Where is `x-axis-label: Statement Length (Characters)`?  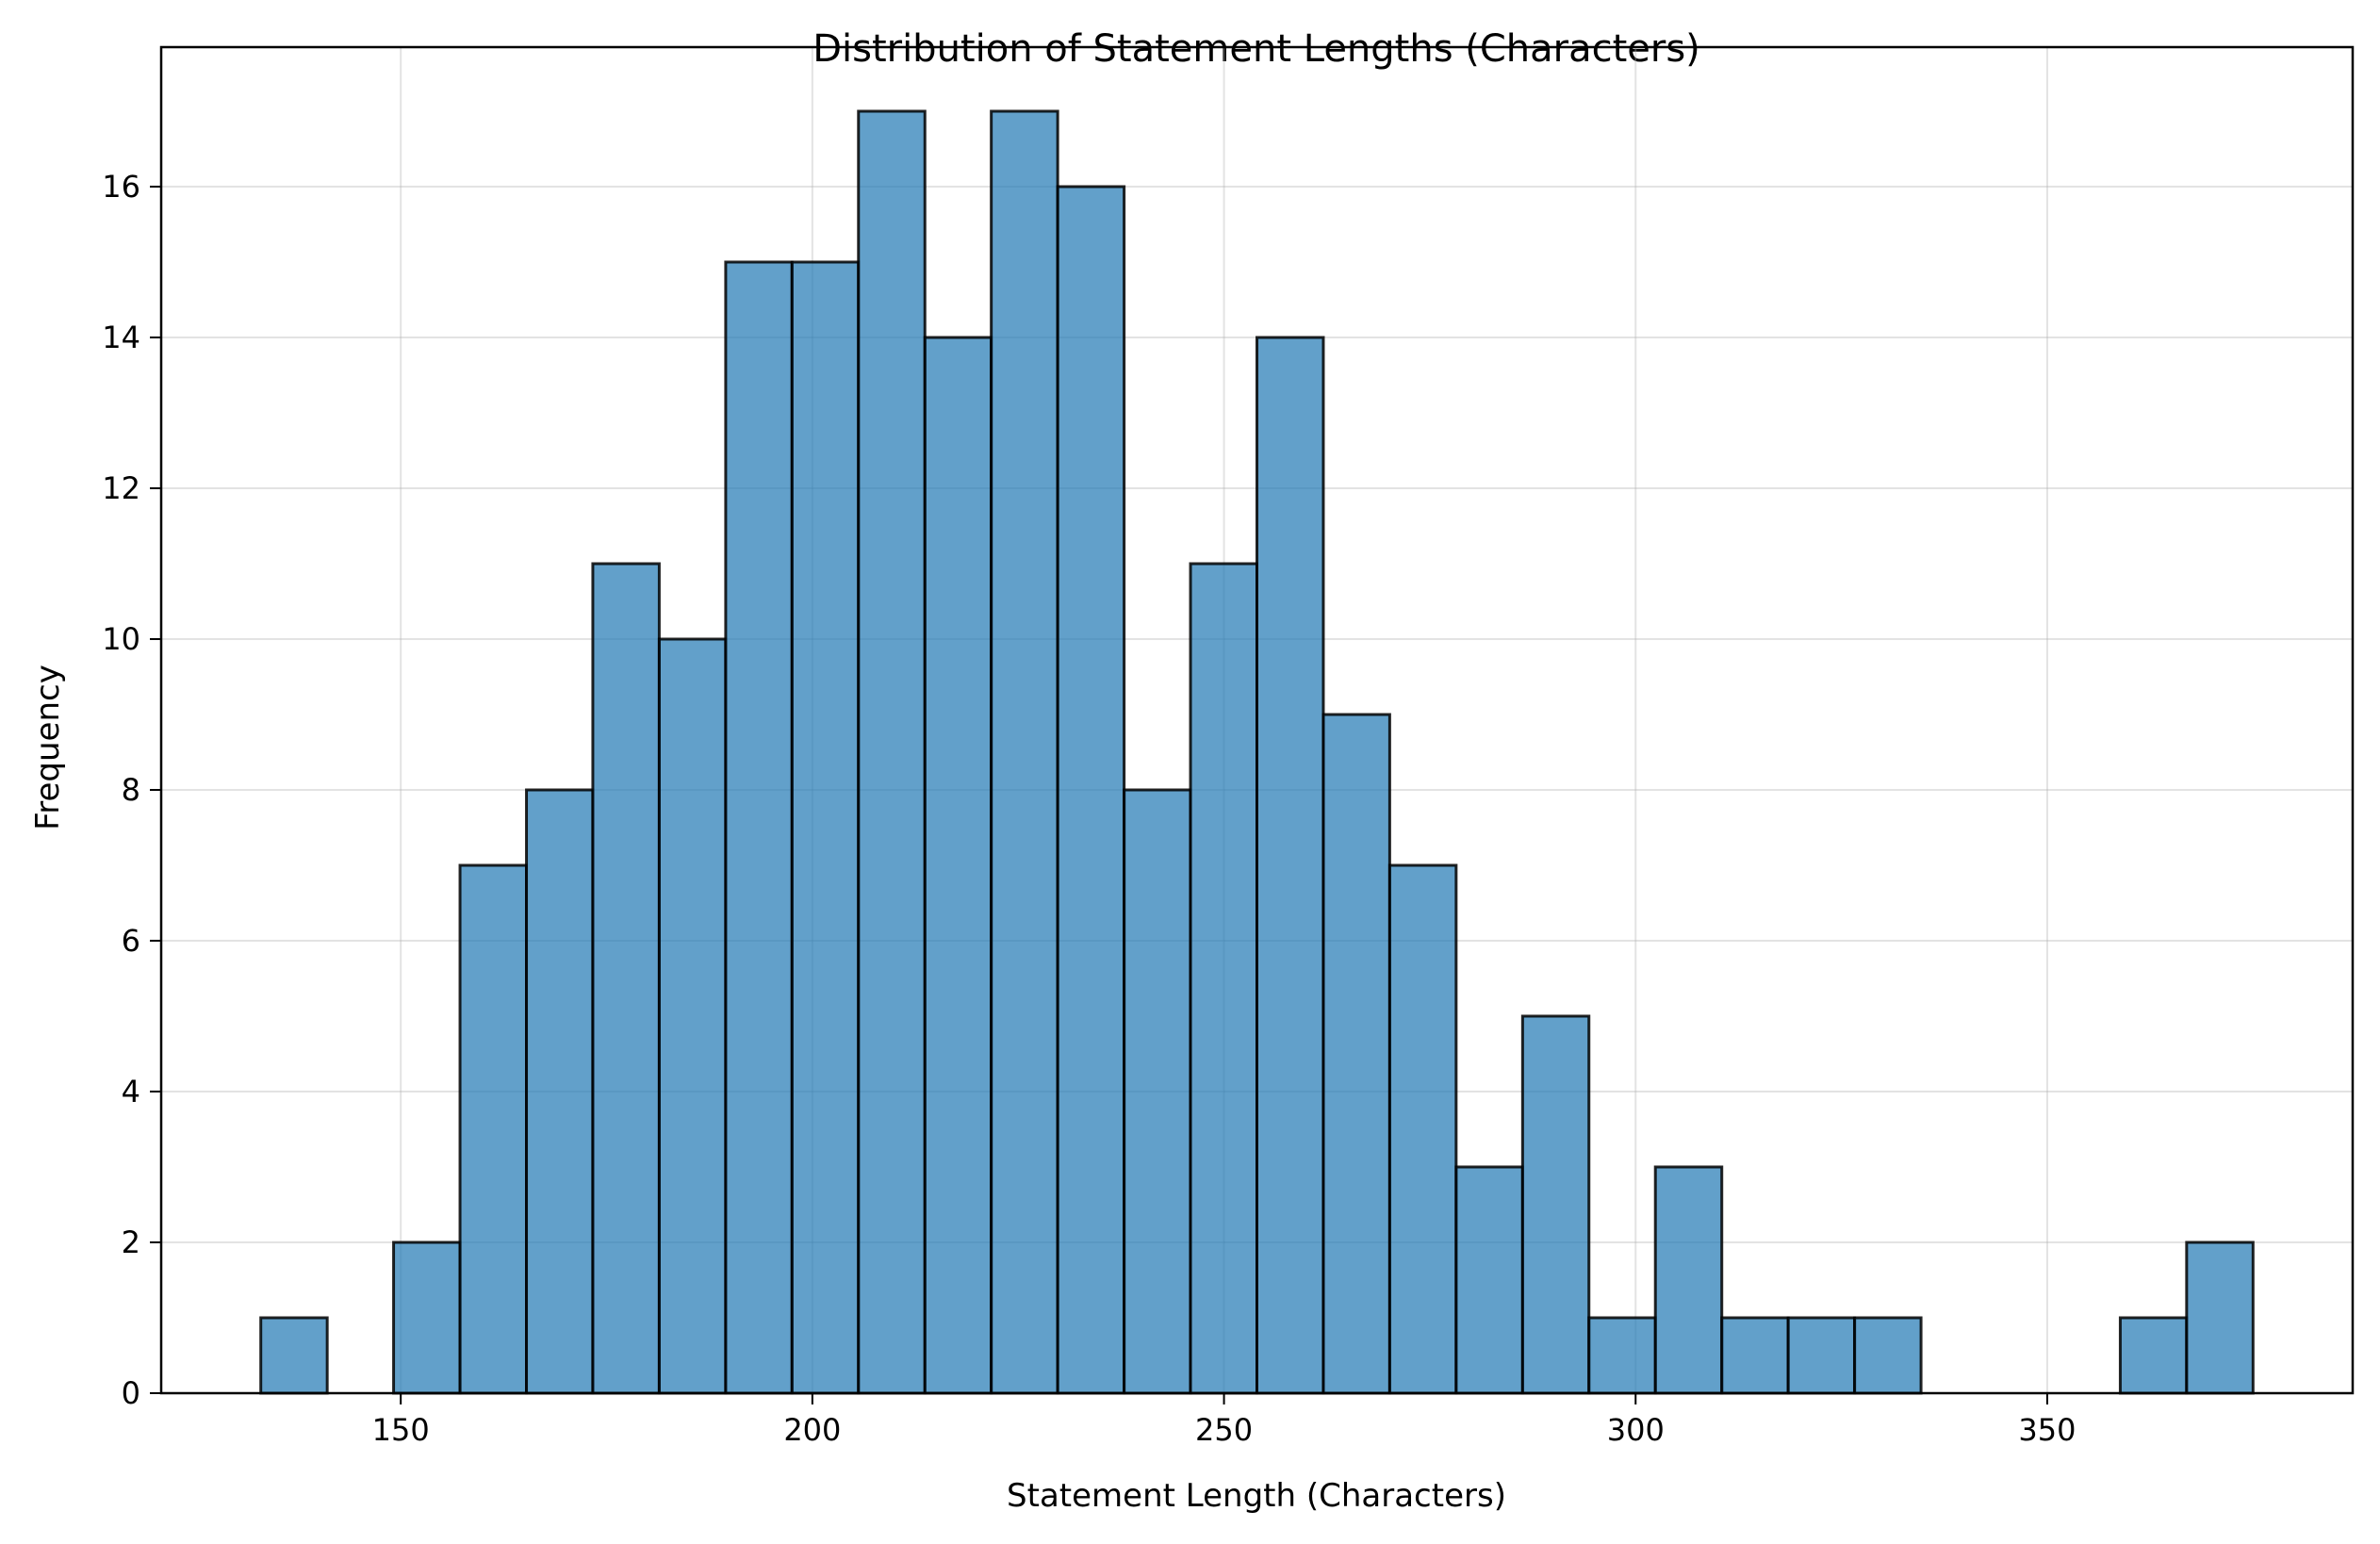
x-axis-label: Statement Length (Characters) is located at coordinates (1256, 1496).